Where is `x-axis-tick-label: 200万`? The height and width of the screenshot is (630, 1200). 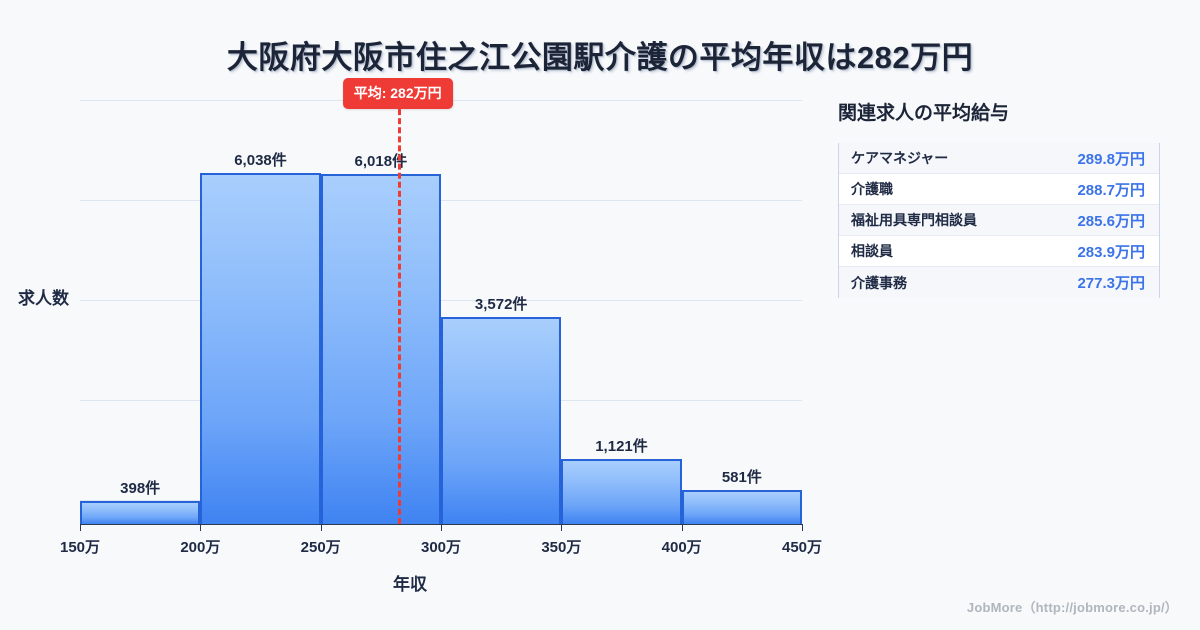
x-axis-tick-label: 200万 is located at coordinates (200, 547).